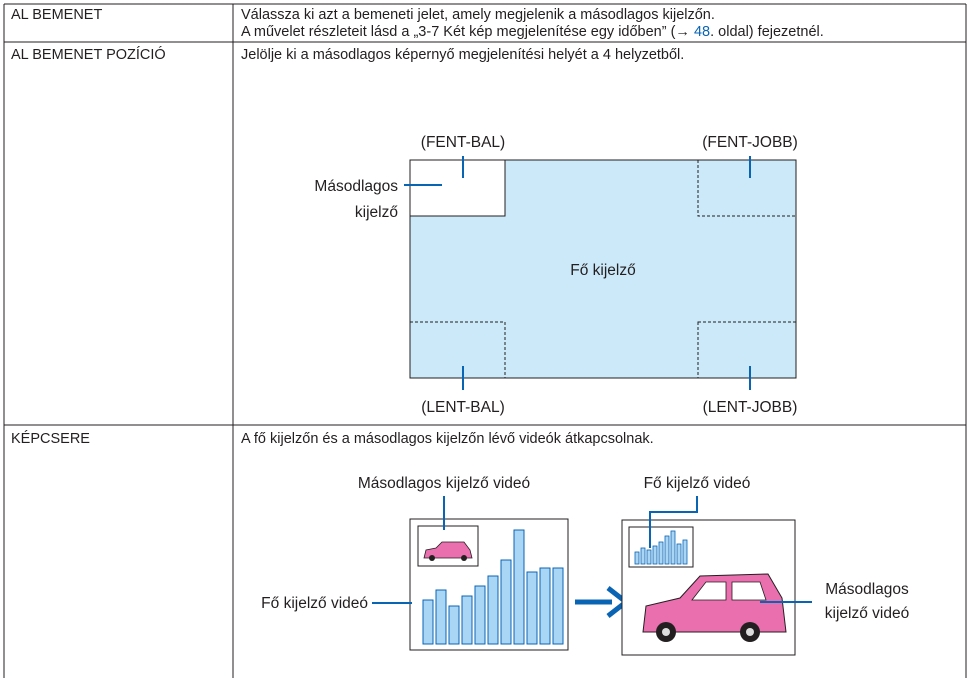 This screenshot has width=978, height=683. Describe the element at coordinates (767, 32) in the screenshot. I see `reference-text: . oldal) fejezetnél.` at that location.